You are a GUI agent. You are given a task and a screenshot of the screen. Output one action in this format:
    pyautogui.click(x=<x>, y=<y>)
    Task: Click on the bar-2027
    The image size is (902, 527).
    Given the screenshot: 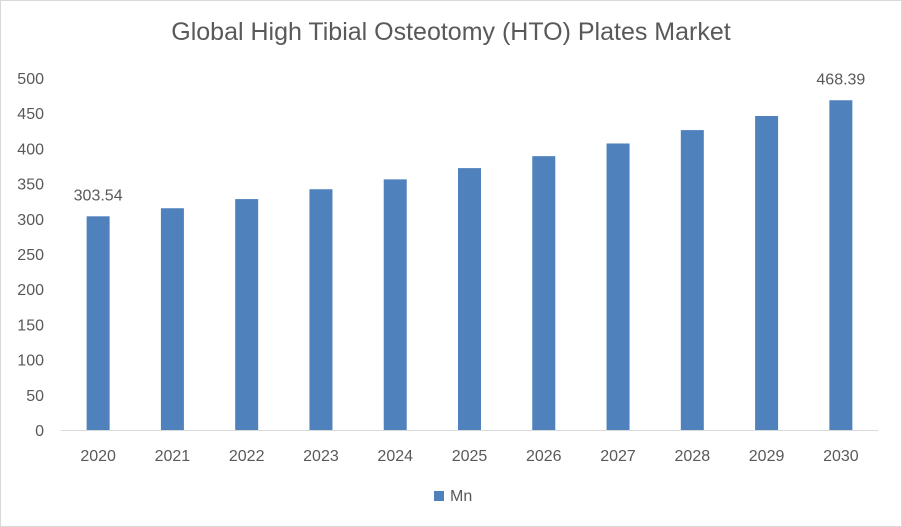 What is the action you would take?
    pyautogui.click(x=618, y=287)
    